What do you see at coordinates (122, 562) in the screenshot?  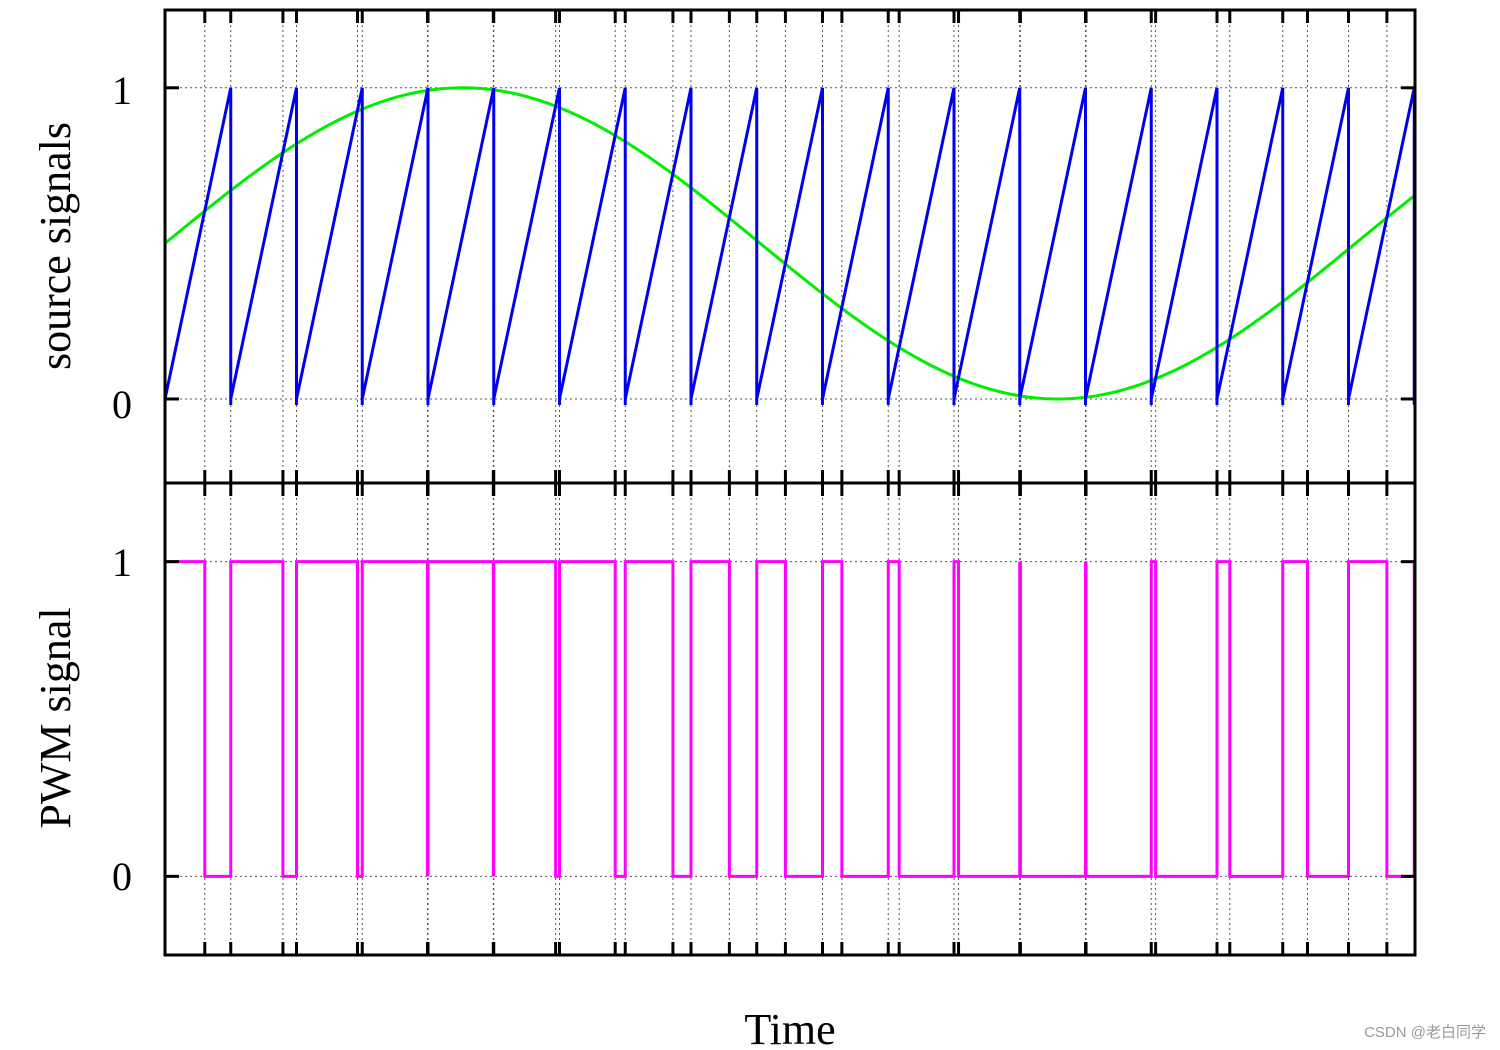 I see `bottom-ytick-label-1: 1` at bounding box center [122, 562].